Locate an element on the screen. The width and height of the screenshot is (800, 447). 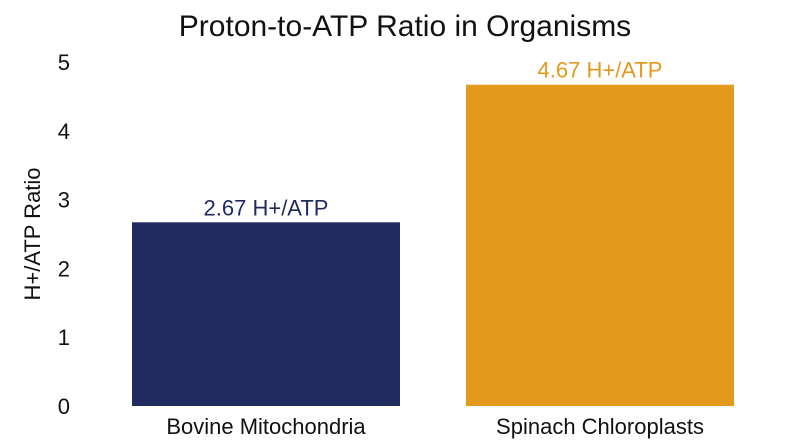
y-tick-label: 2 is located at coordinates (64, 268).